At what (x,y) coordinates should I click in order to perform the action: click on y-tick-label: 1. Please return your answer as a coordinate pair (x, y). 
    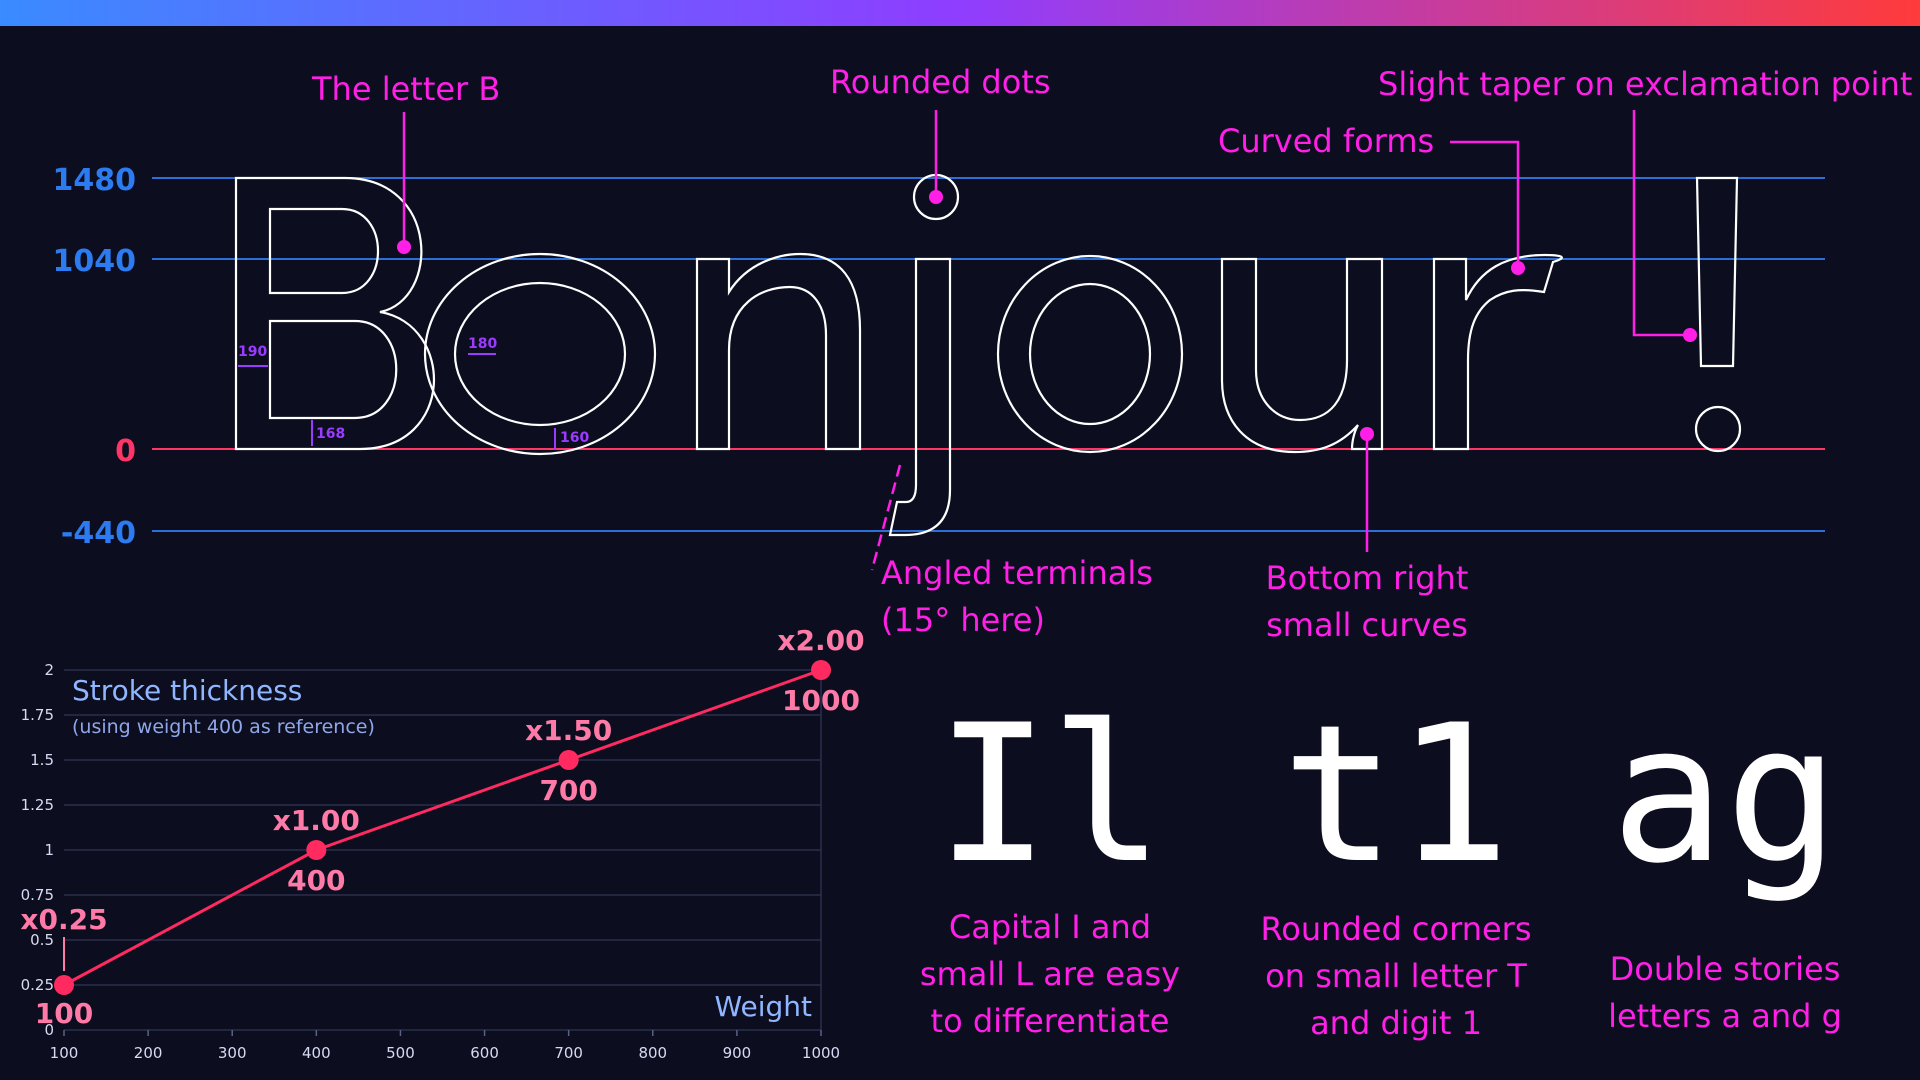
    Looking at the image, I should click on (49, 850).